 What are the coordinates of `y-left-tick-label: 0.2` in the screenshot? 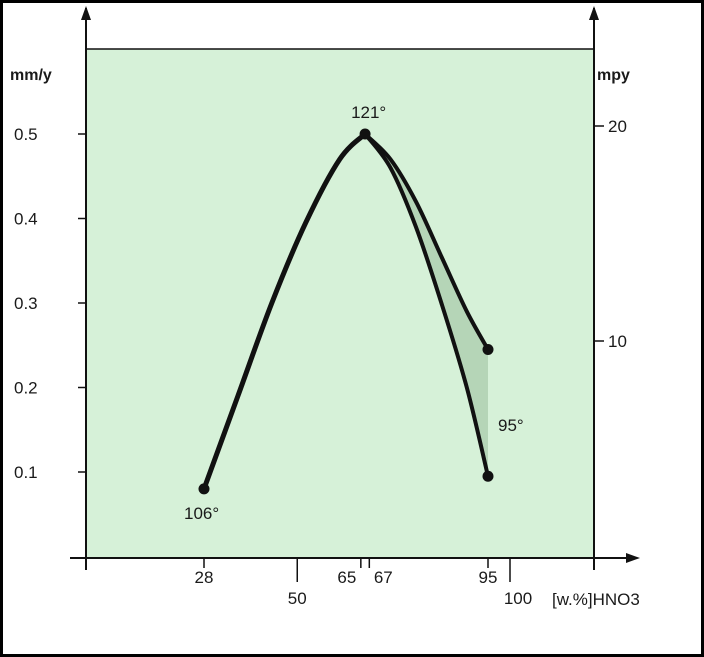 It's located at (26, 388).